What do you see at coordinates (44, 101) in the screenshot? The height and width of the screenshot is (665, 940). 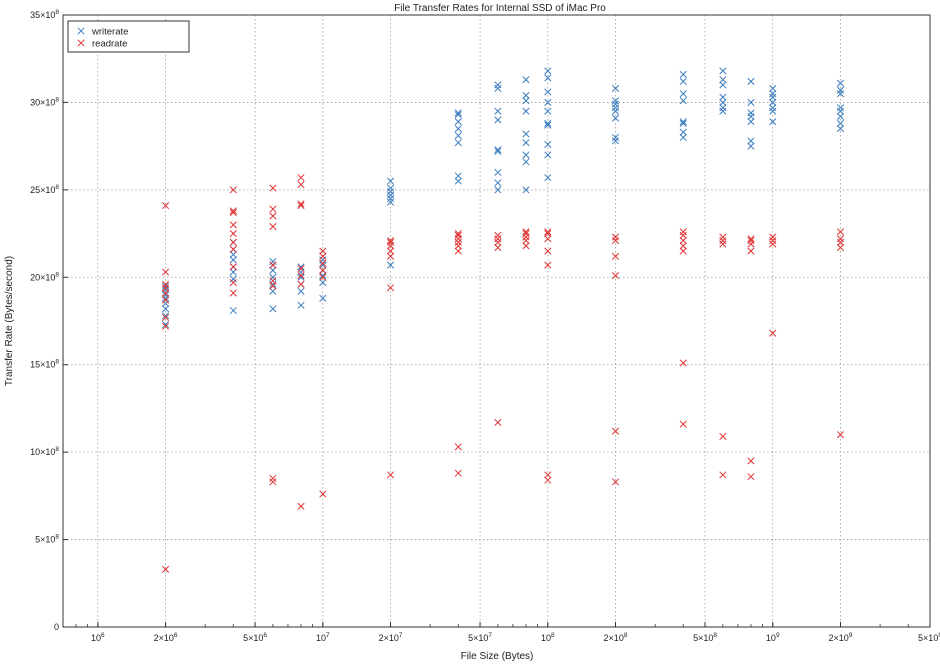 I see `y-tick-label: 30×108` at bounding box center [44, 101].